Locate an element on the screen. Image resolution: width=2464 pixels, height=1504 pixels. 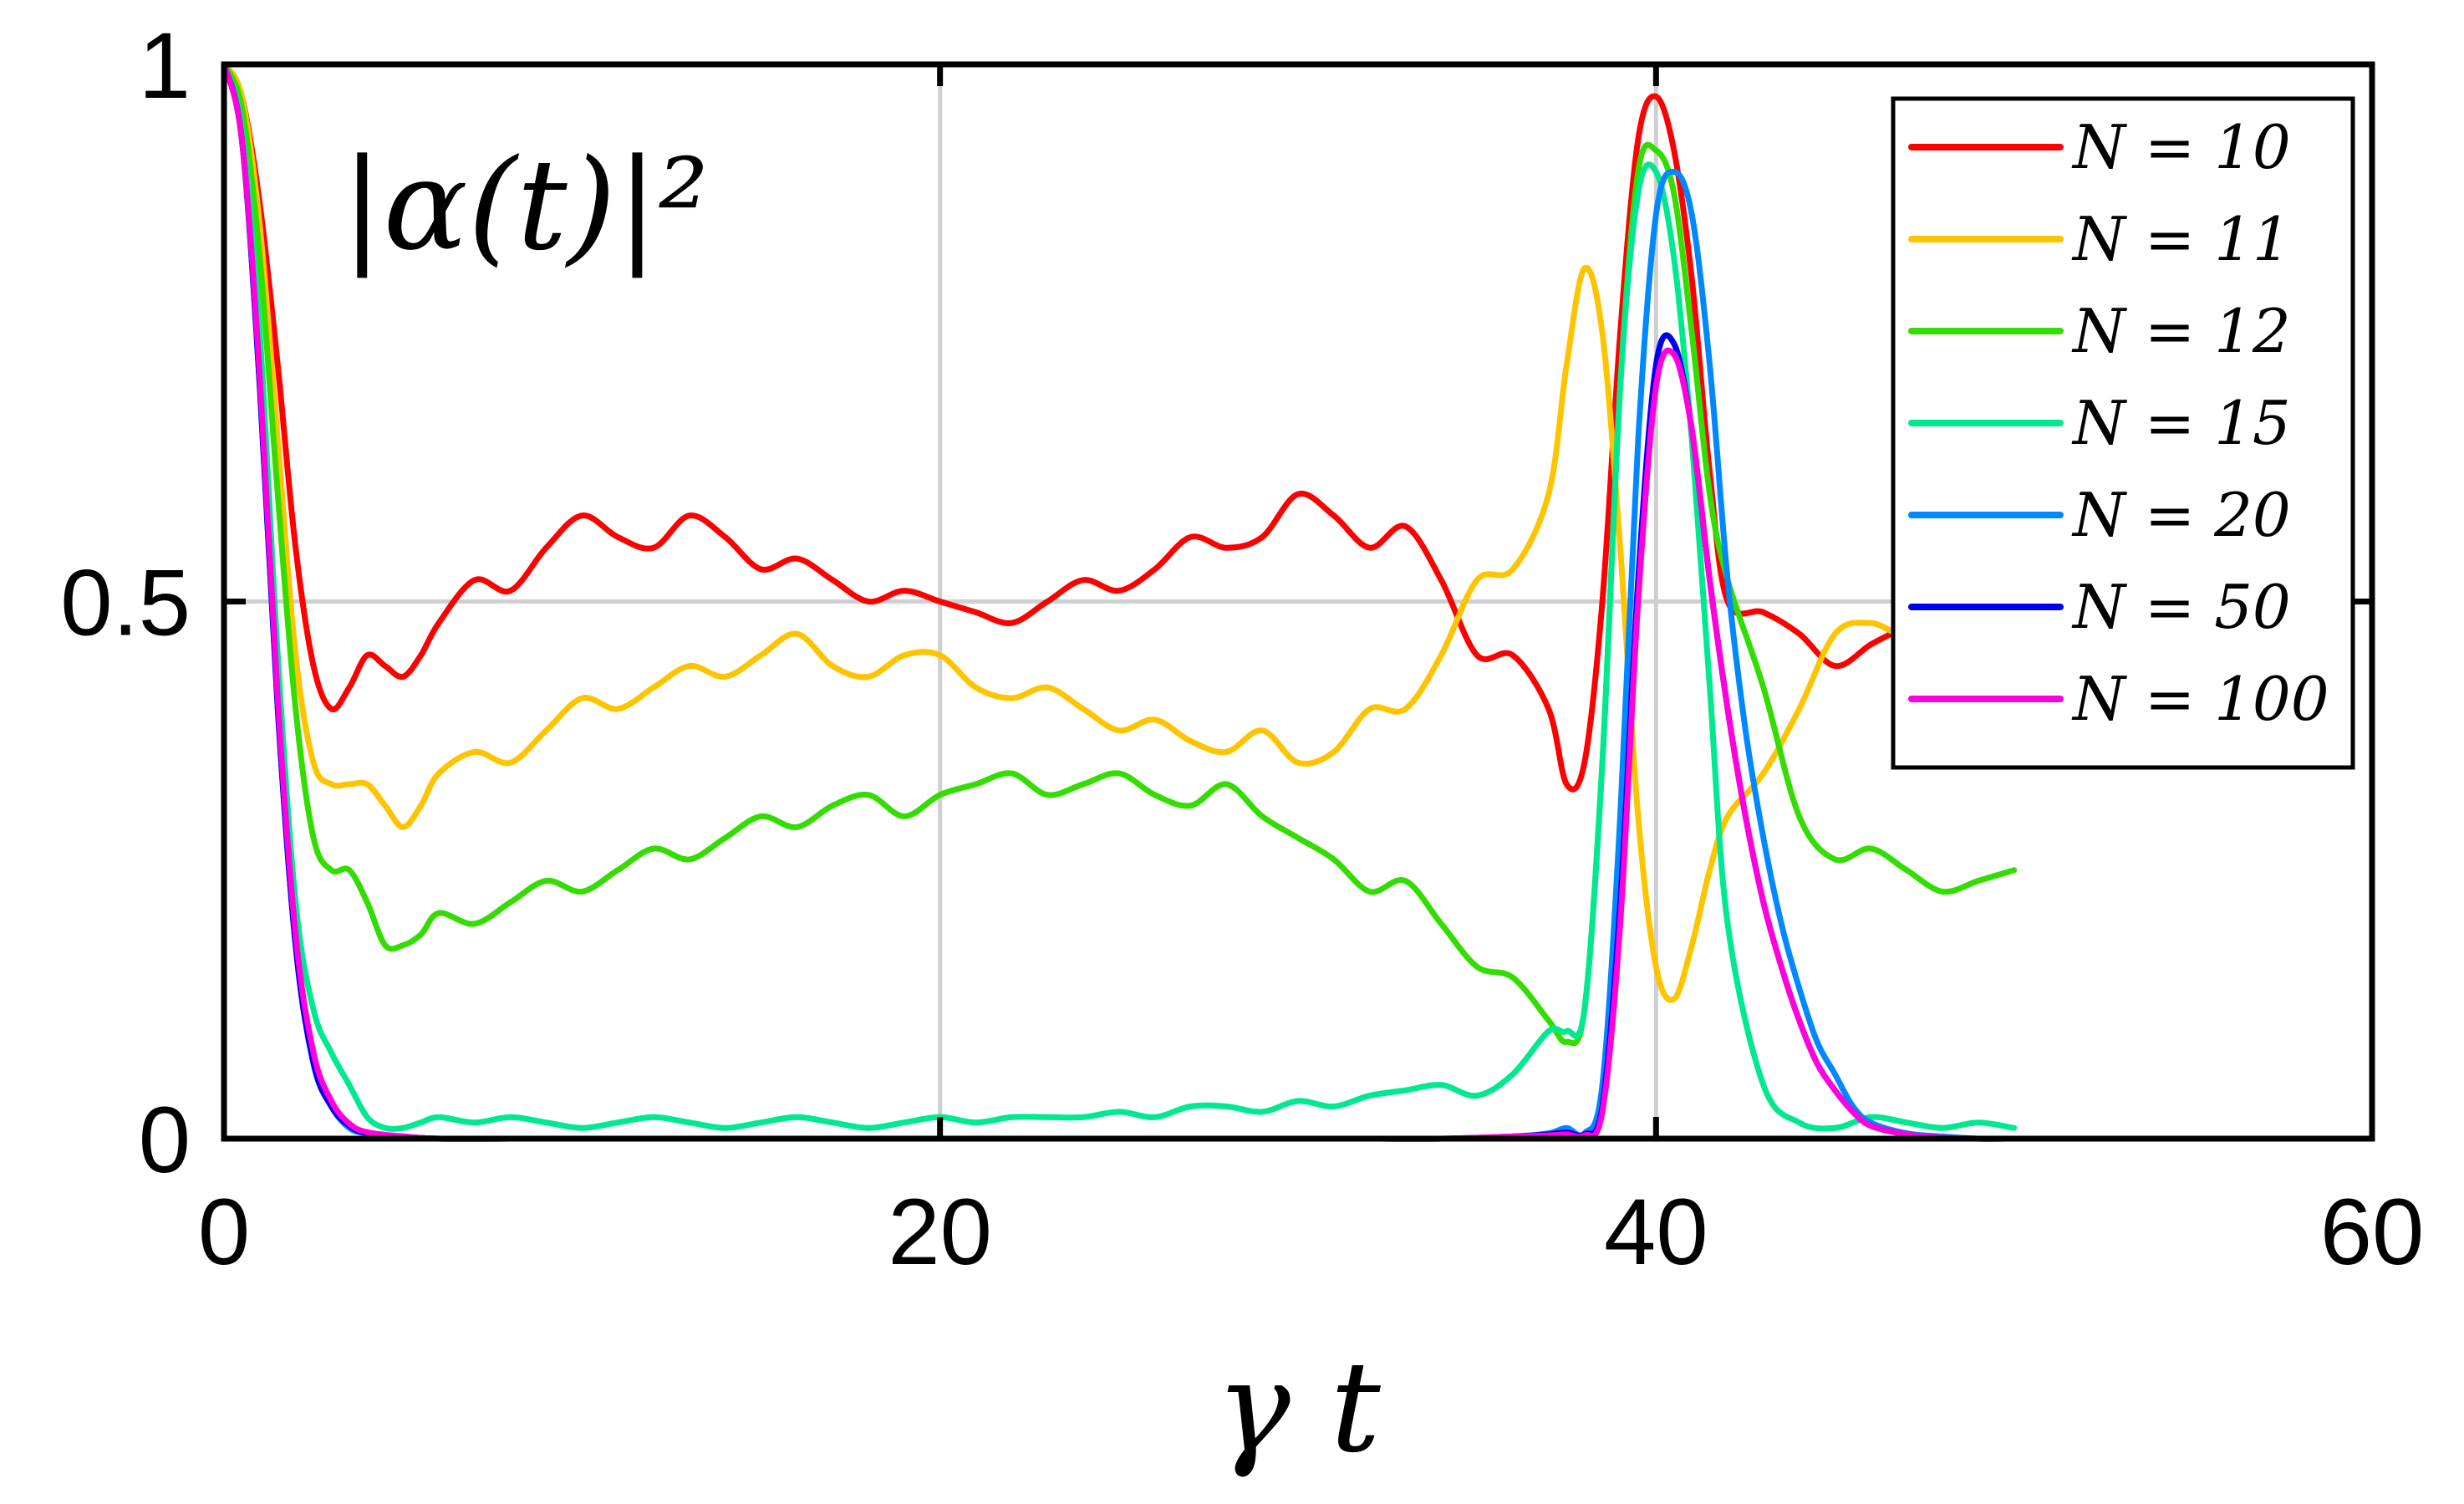
x-tick-label: 20 is located at coordinates (940, 1232).